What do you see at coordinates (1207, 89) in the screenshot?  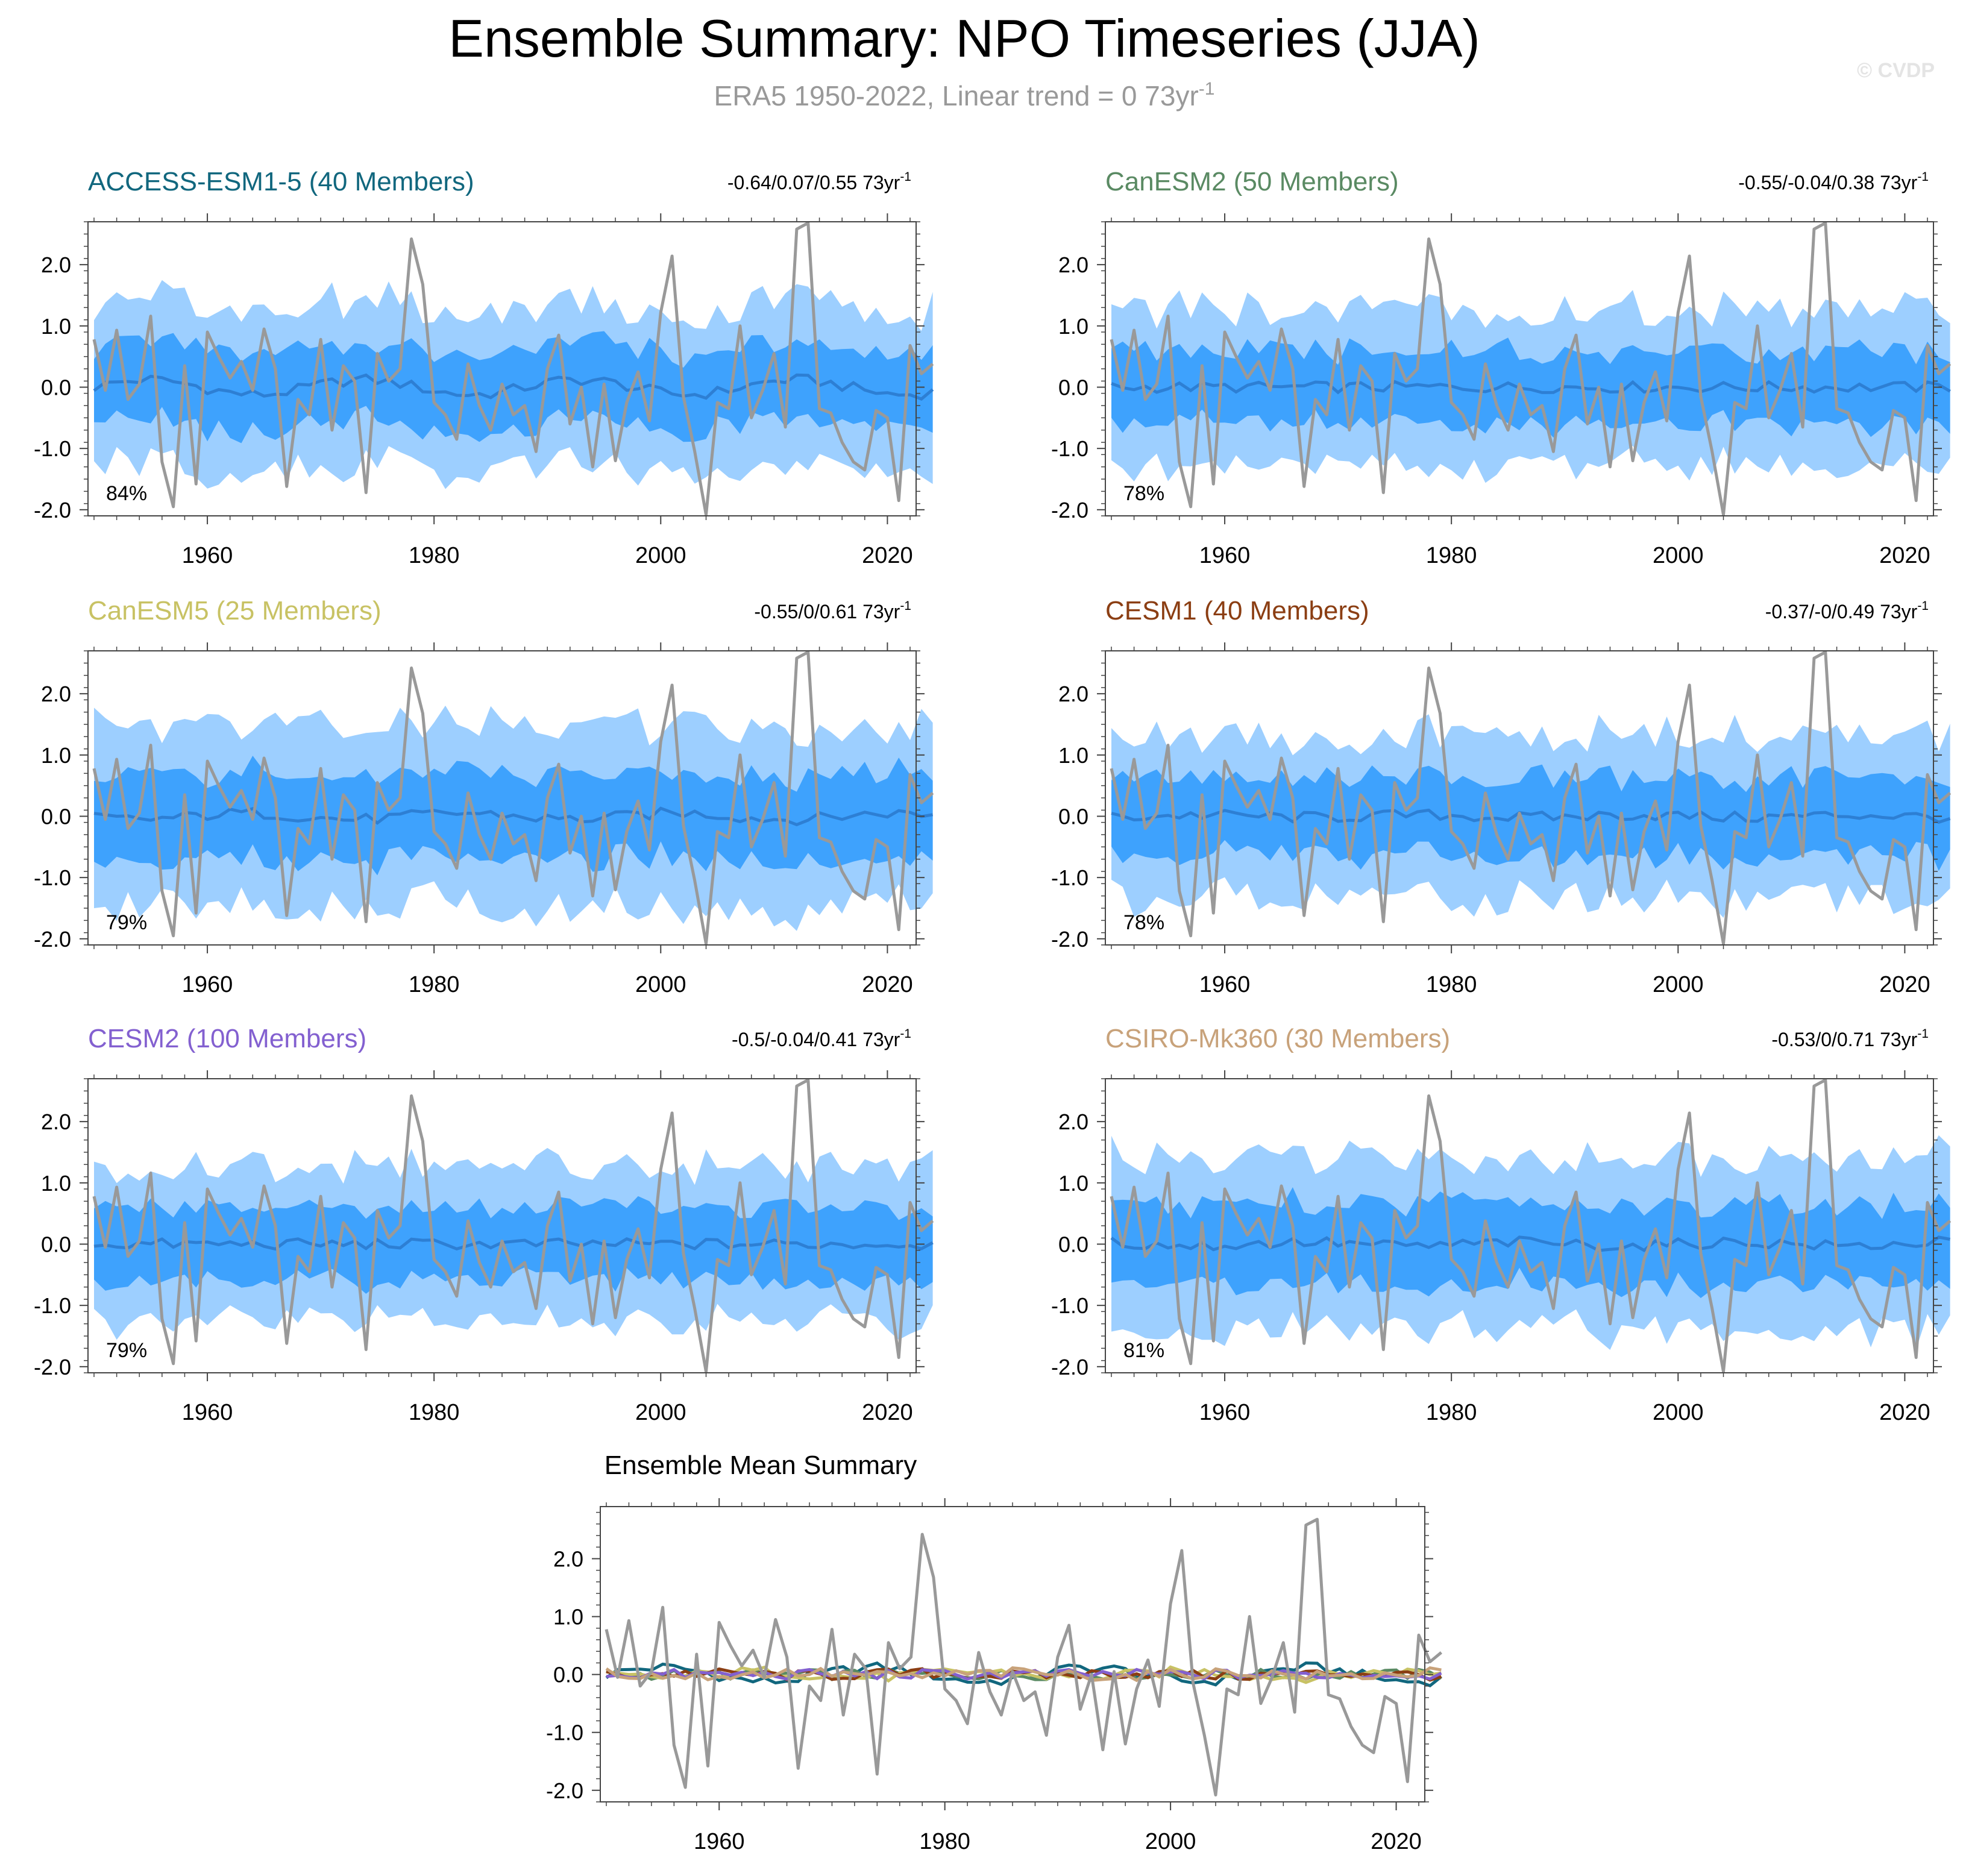 I see `figure-subtitle-sup: -1` at bounding box center [1207, 89].